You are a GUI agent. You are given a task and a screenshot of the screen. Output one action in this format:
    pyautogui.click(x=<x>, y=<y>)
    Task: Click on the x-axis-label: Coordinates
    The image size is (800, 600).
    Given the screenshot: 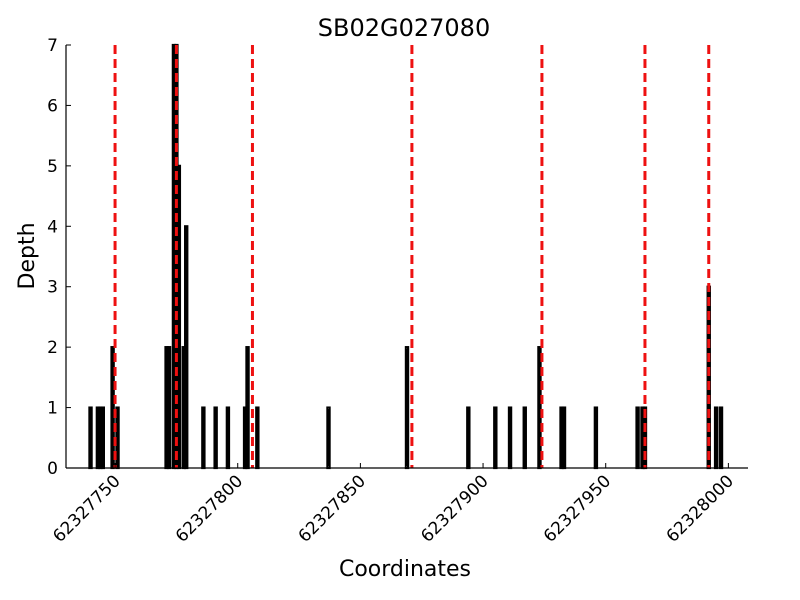 What is the action you would take?
    pyautogui.click(x=405, y=569)
    